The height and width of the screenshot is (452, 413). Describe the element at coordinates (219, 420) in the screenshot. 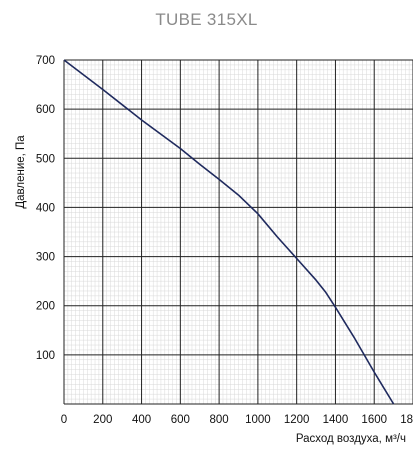

I see `x-tick-label: 800` at that location.